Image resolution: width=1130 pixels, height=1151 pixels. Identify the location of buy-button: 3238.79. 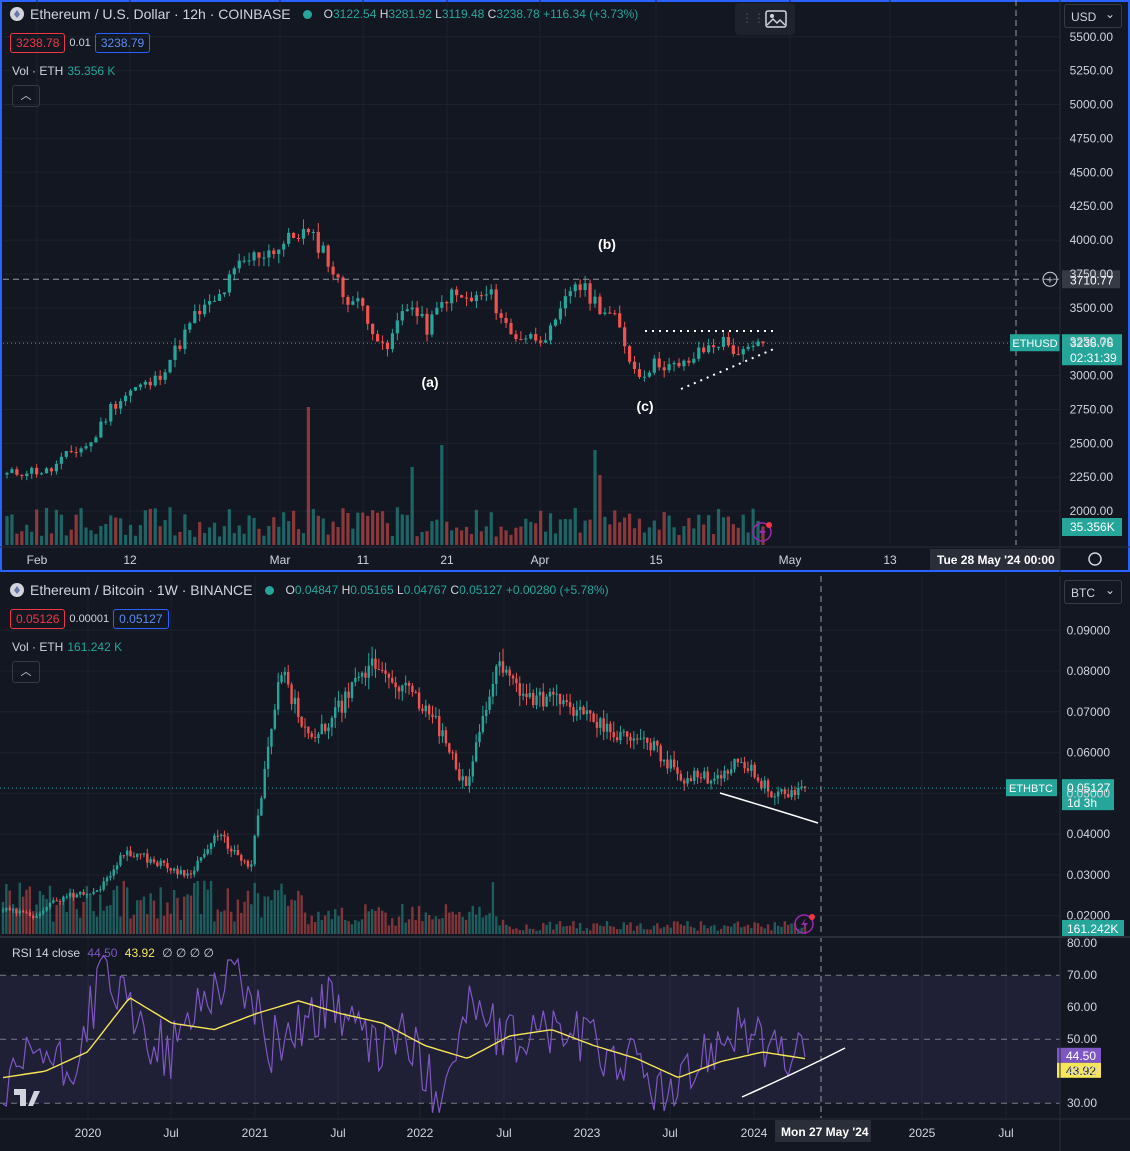
(122, 43).